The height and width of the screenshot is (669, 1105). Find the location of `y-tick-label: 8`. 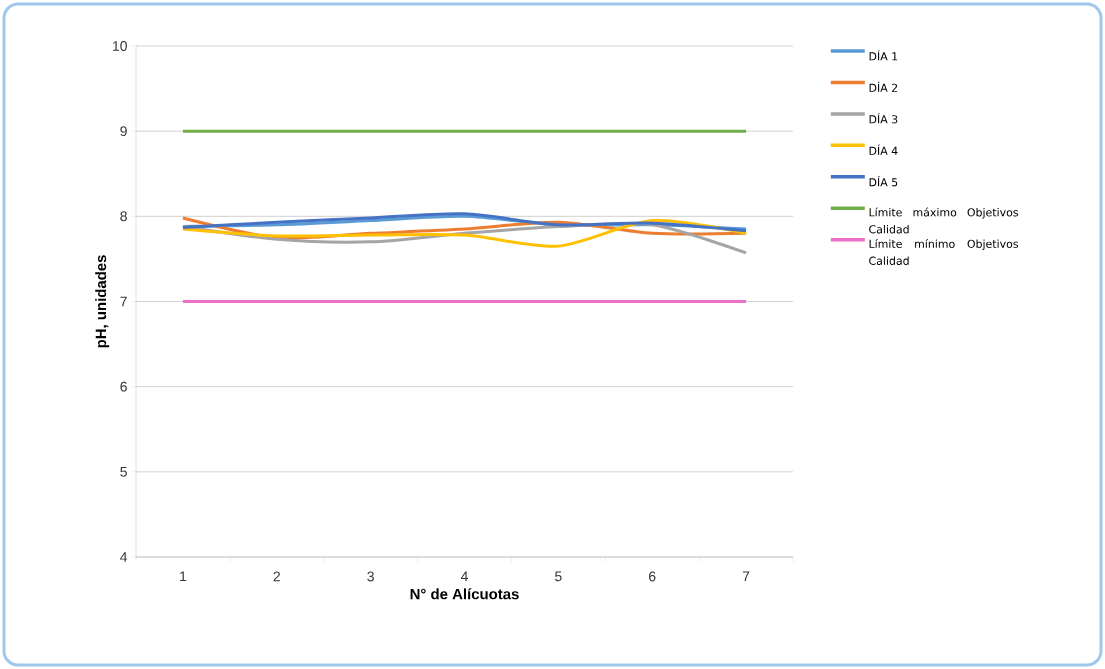

y-tick-label: 8 is located at coordinates (123, 216).